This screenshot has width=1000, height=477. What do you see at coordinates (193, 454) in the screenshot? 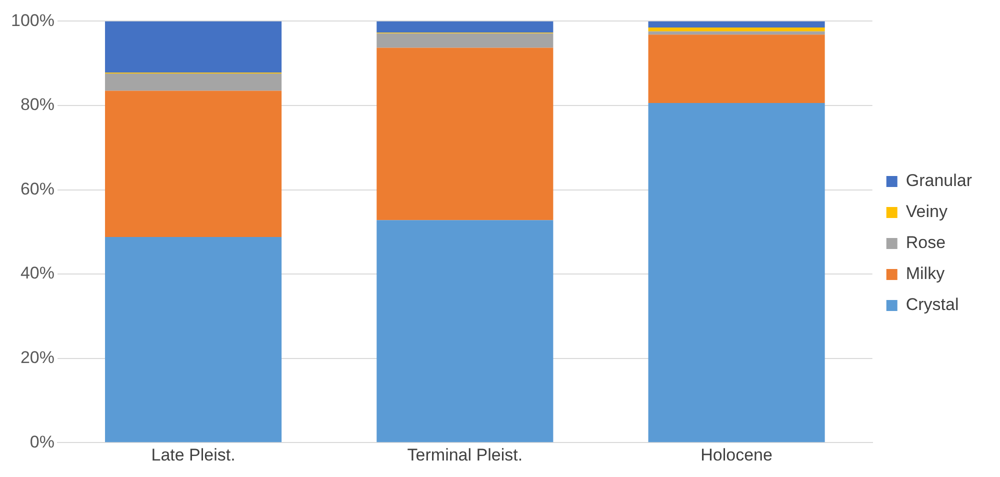
I see `x-tick-label: Late Pleist.` at bounding box center [193, 454].